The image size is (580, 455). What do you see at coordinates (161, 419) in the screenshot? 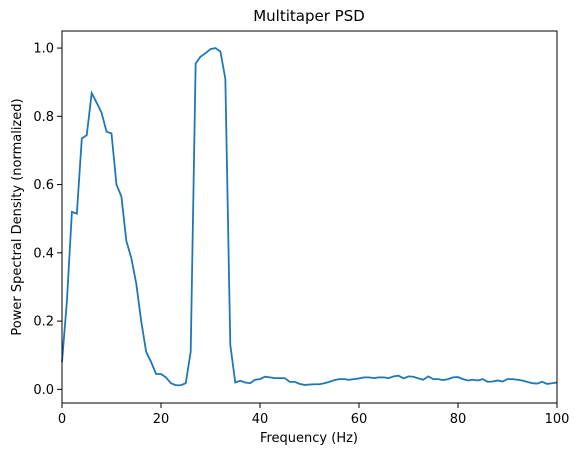
I see `x-tick-label: 20` at bounding box center [161, 419].